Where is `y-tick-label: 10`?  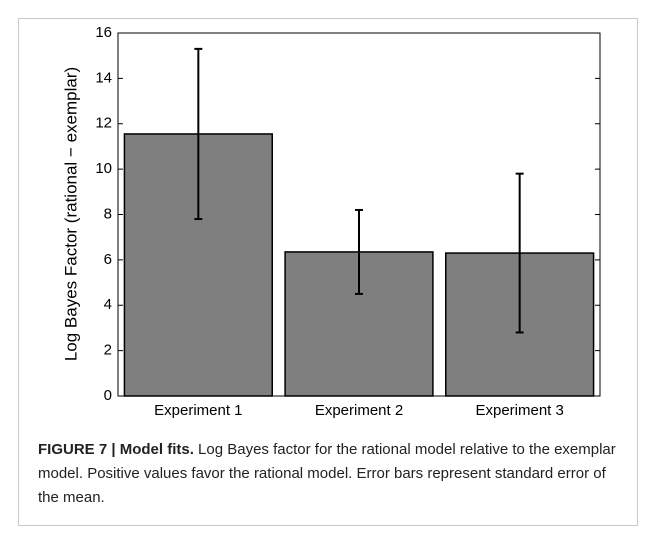 y-tick-label: 10 is located at coordinates (103, 168).